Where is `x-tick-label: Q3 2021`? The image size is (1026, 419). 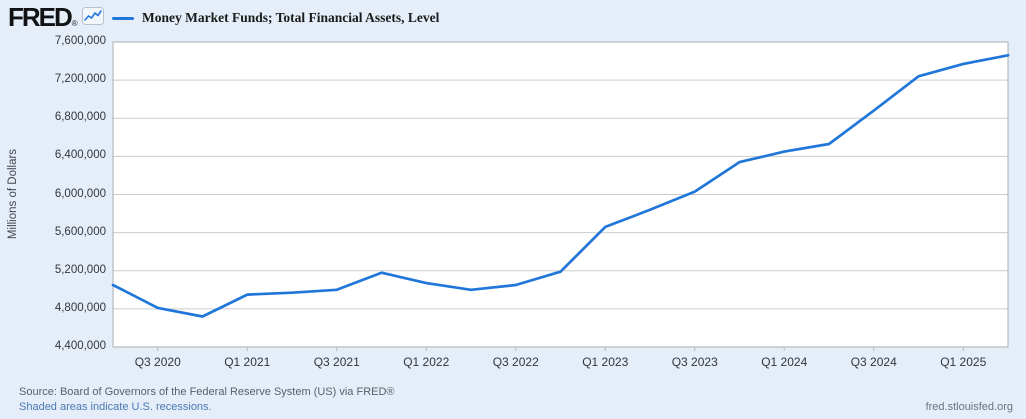 x-tick-label: Q3 2021 is located at coordinates (336, 362).